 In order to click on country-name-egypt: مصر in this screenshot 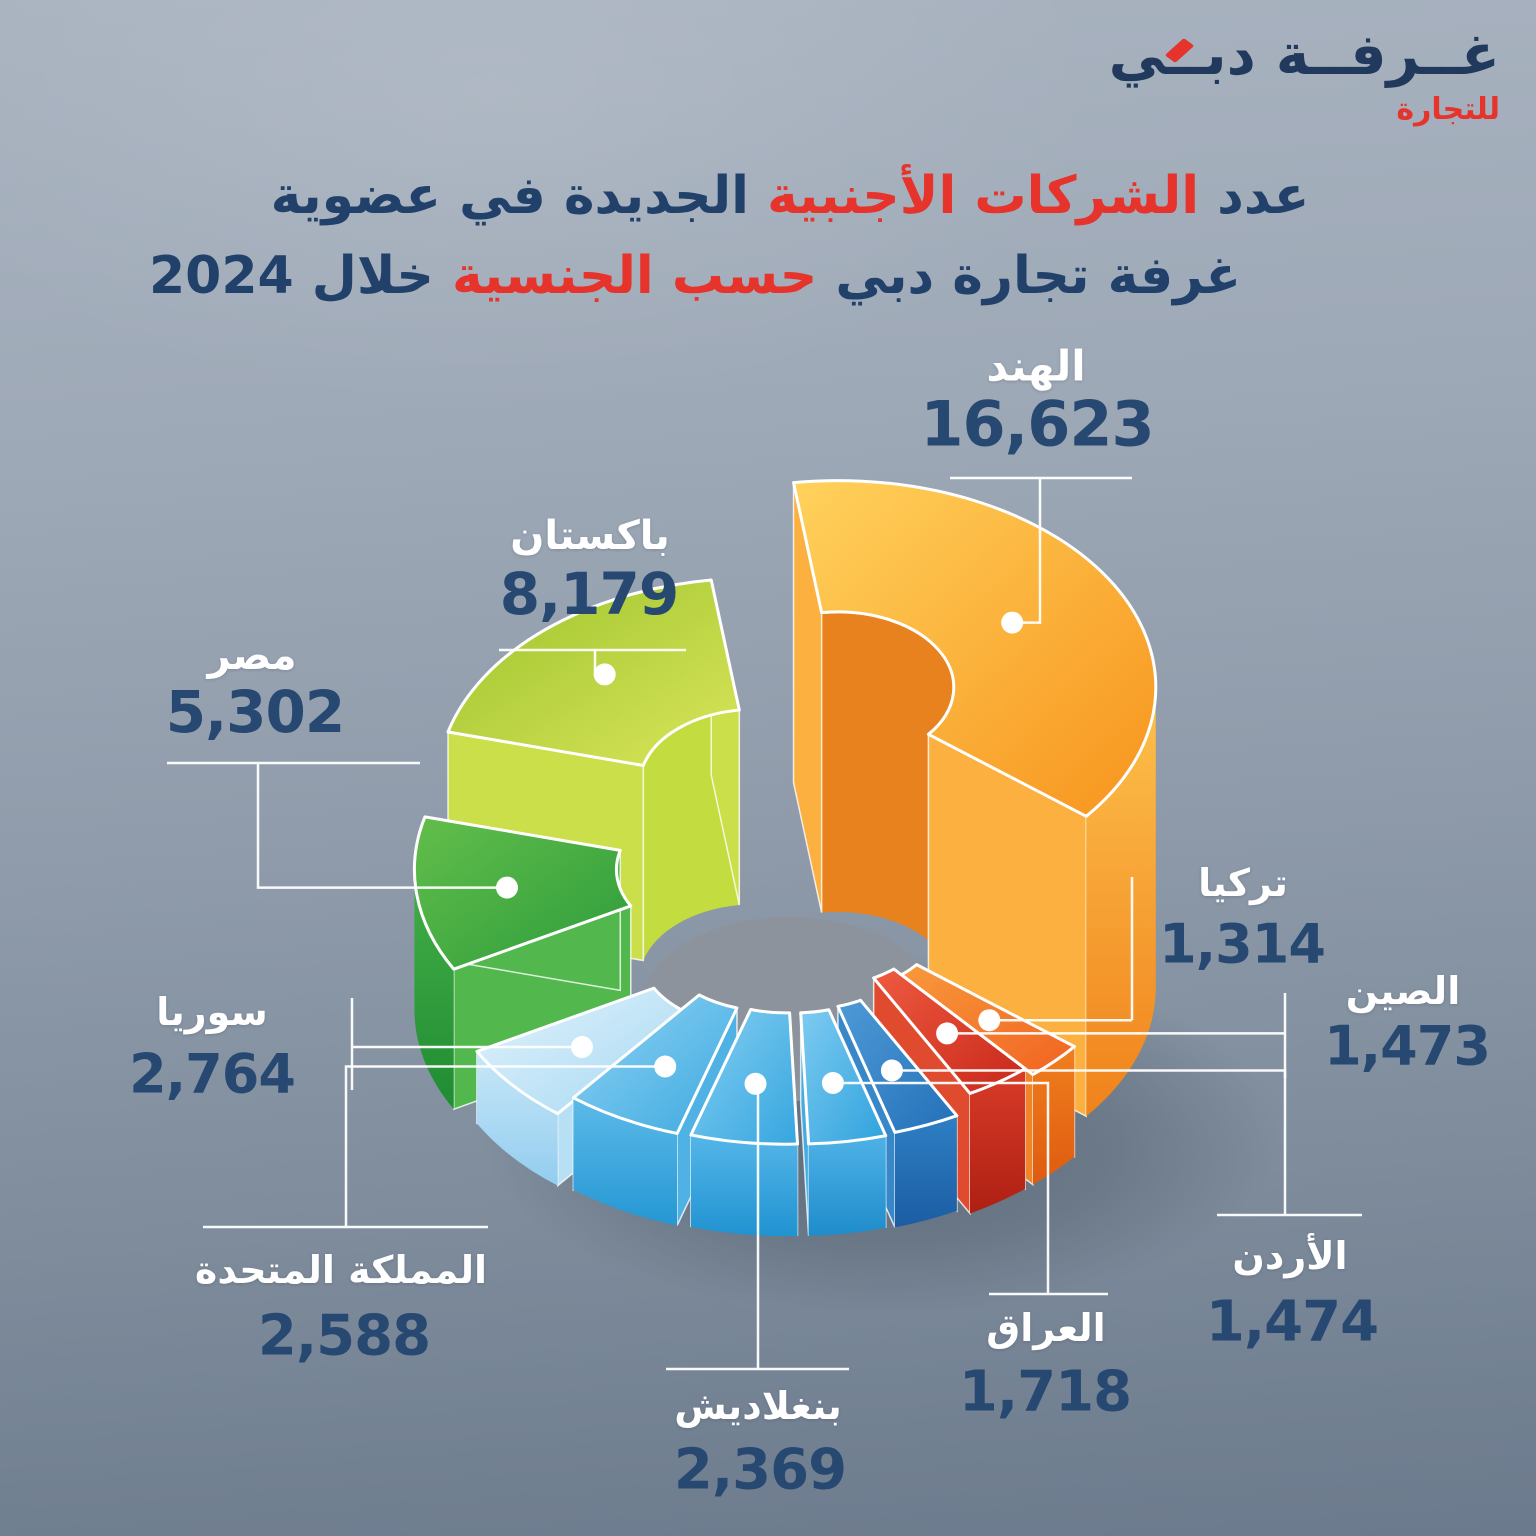, I will do `click(252, 656)`.